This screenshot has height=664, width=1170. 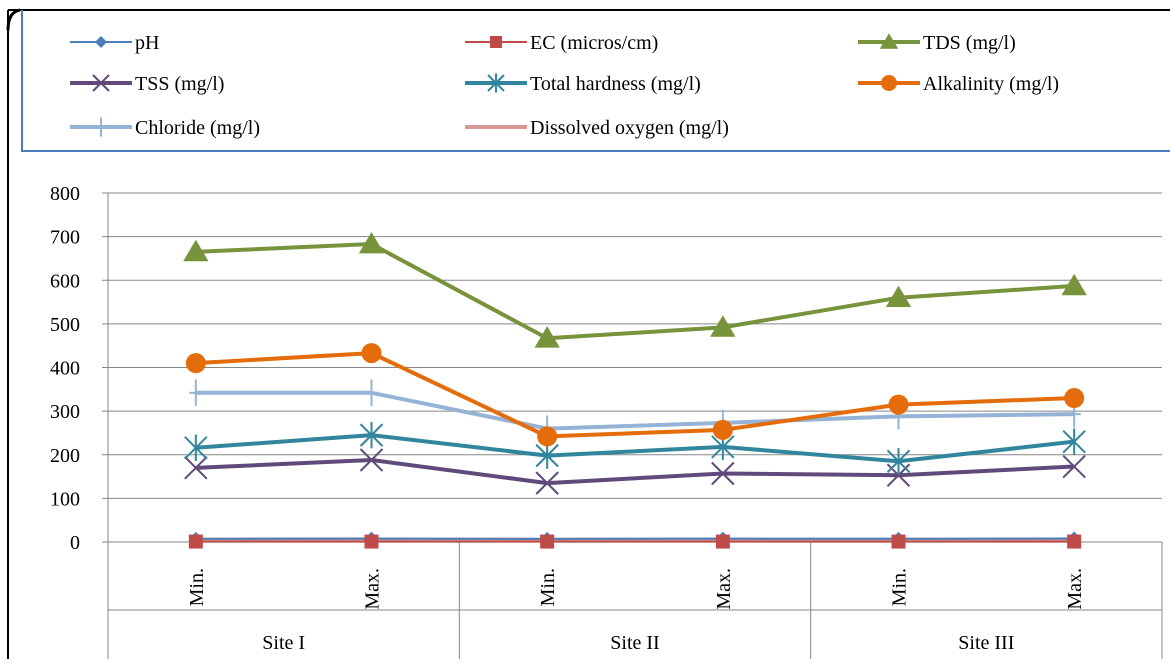 I want to click on legend-item: EC (micros/cm), so click(x=561, y=43).